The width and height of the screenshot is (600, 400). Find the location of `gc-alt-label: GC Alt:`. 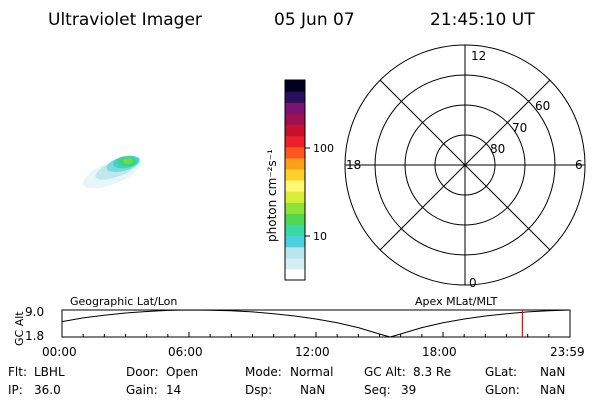

gc-alt-label: GC Alt: is located at coordinates (385, 372).